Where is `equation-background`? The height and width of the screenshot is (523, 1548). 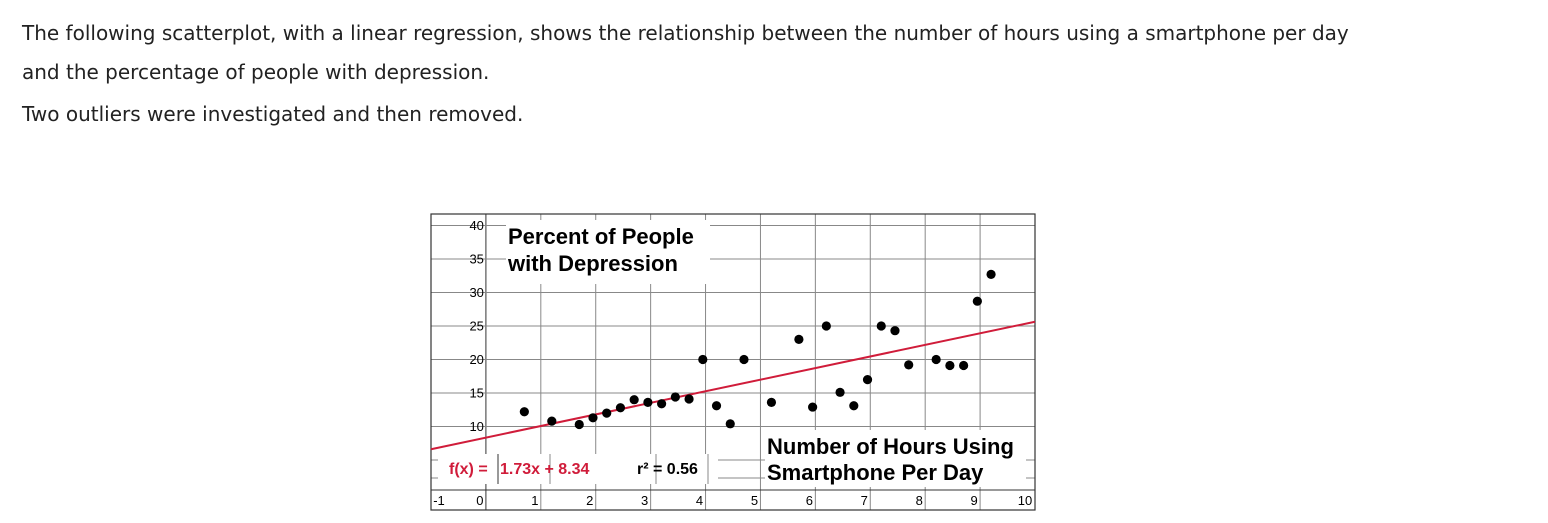
equation-background is located at coordinates (578, 469).